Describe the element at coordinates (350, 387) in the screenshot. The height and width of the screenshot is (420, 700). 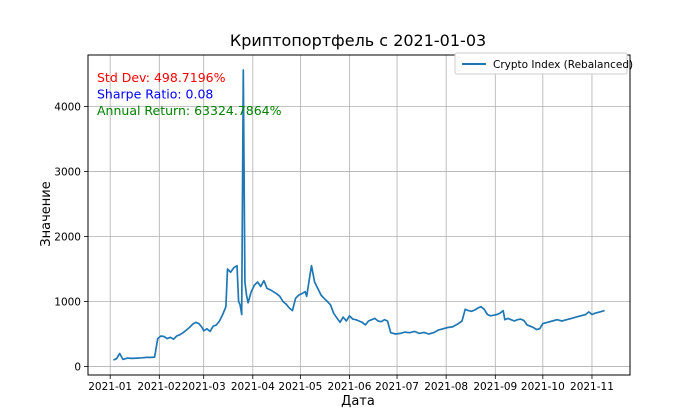
I see `x-tick-label: 2021-06` at that location.